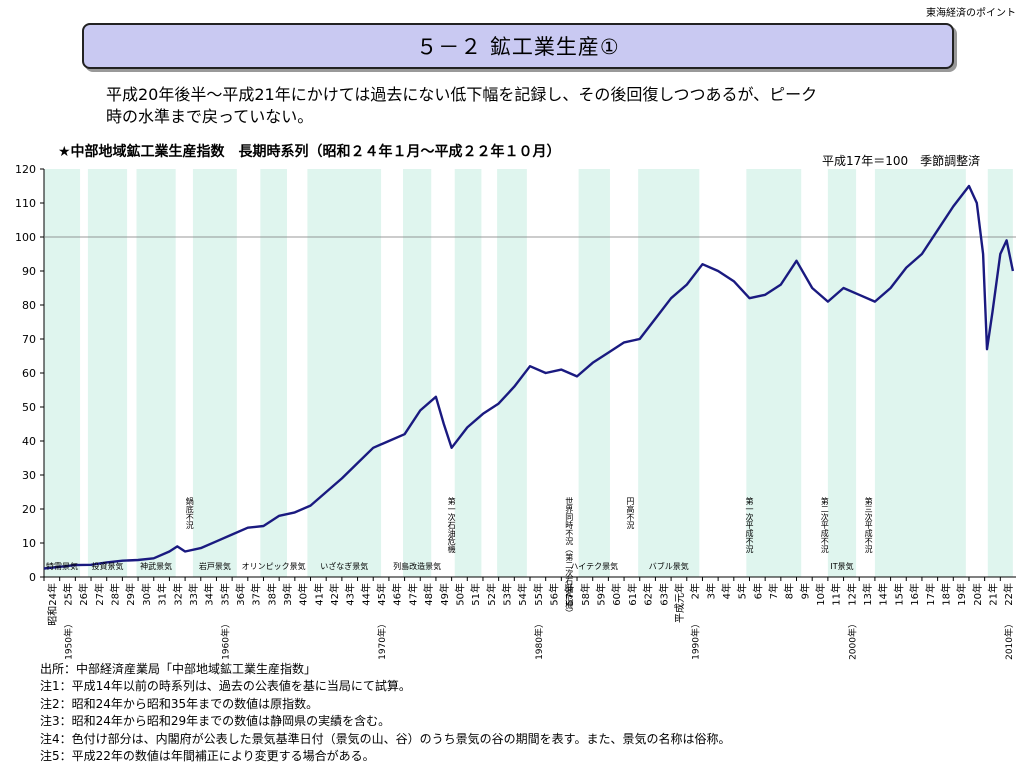  What do you see at coordinates (538, 594) in the screenshot?
I see `x-tick-label: 55年` at bounding box center [538, 594].